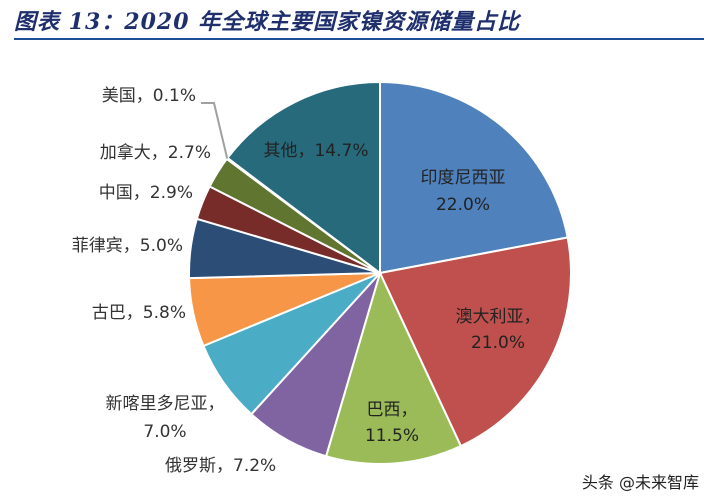  I want to click on watermark: 头条 @未来智库, so click(640, 482).